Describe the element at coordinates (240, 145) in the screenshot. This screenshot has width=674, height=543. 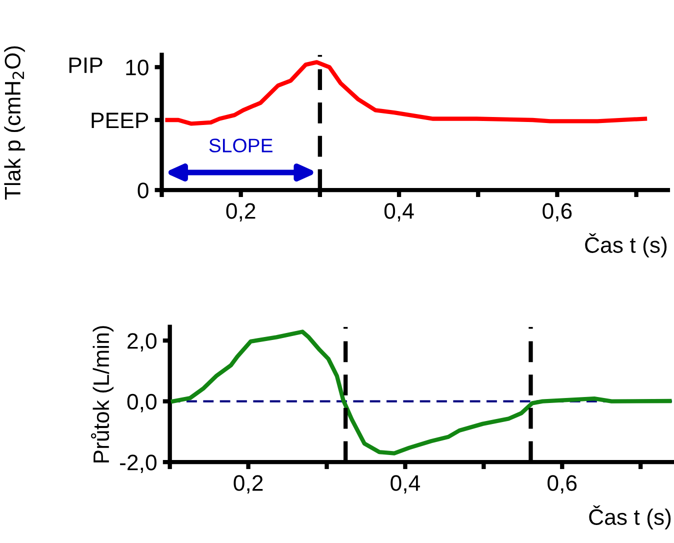
I see `annotation: SLOPE` at that location.